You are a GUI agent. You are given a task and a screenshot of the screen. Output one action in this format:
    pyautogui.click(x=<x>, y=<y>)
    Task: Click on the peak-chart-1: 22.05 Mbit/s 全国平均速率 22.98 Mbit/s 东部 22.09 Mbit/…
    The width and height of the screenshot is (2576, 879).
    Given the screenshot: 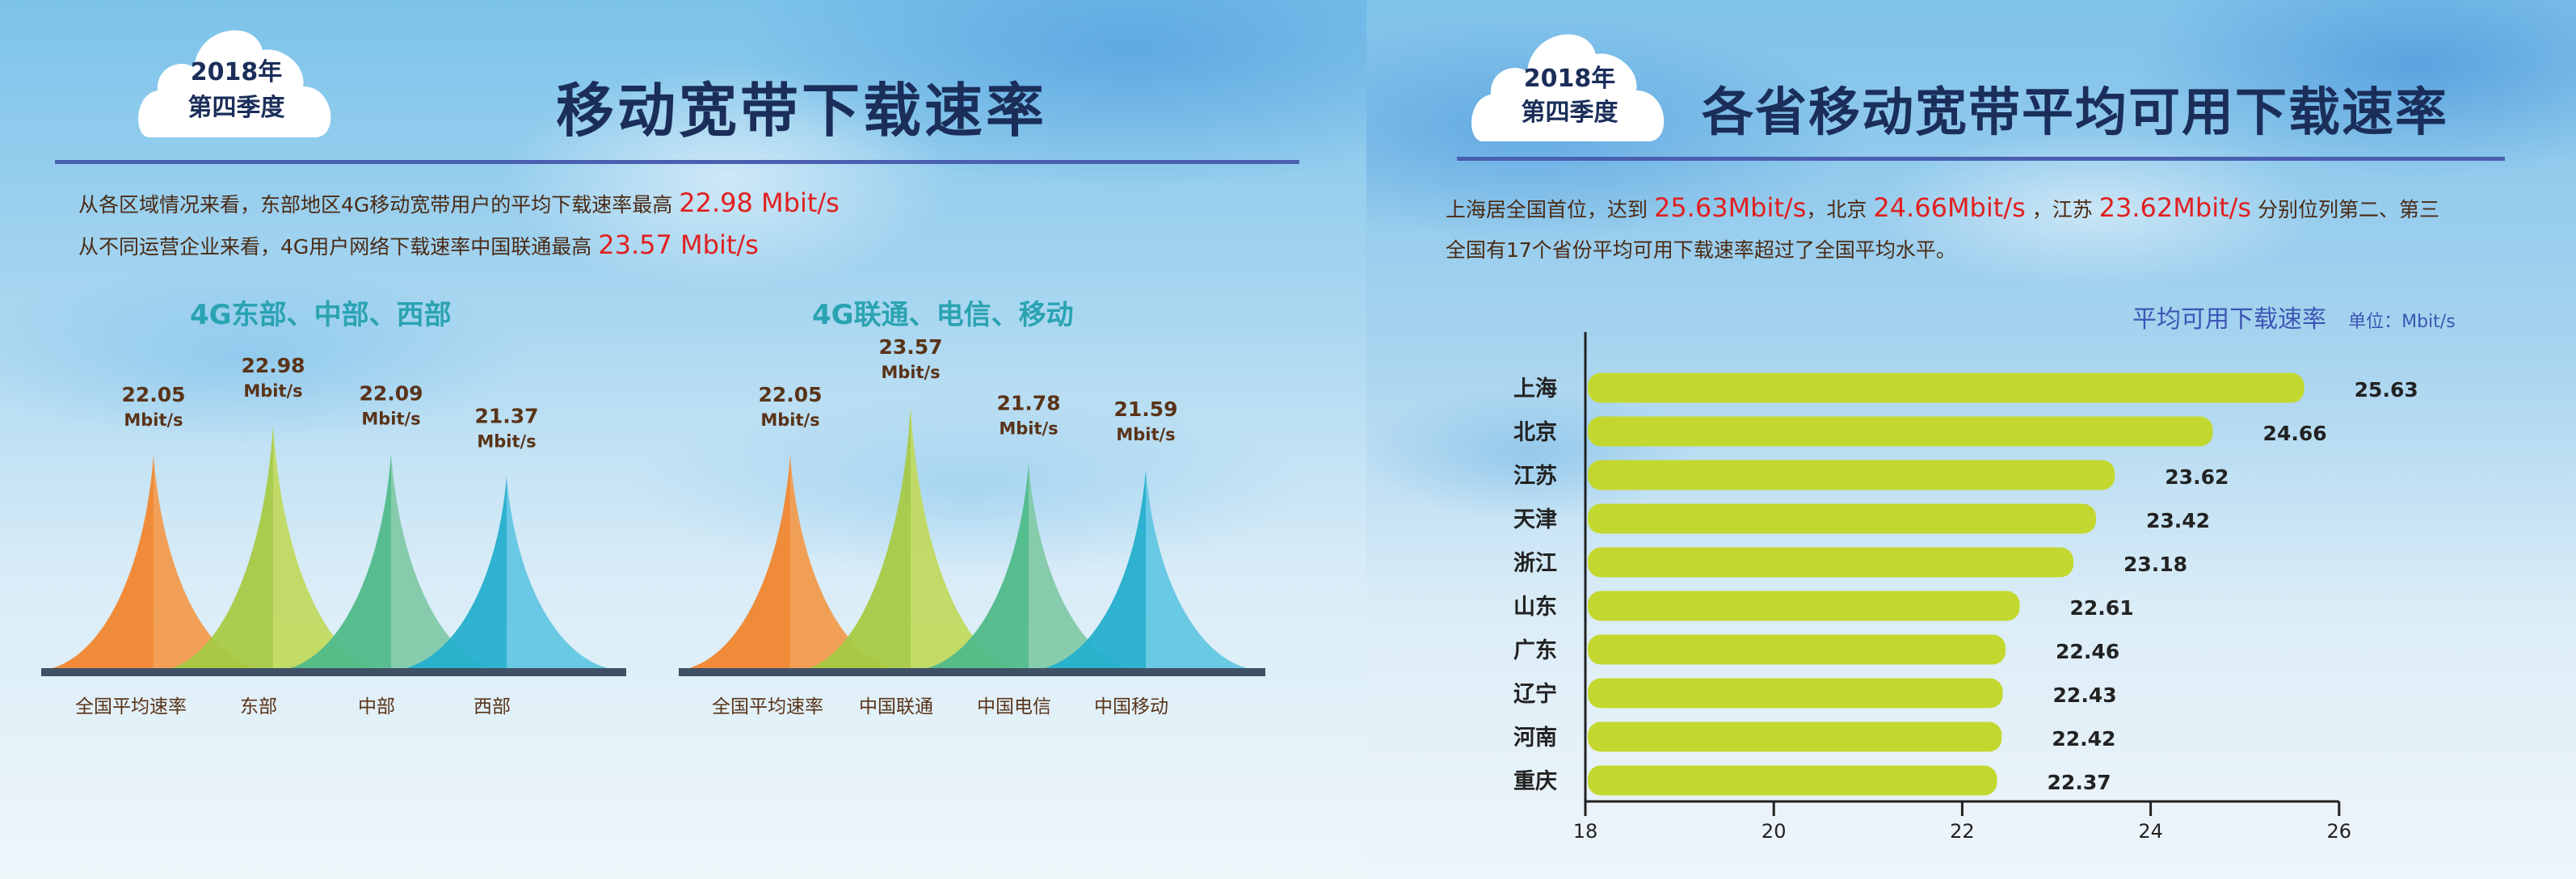 What is the action you would take?
    pyautogui.click(x=333, y=535)
    